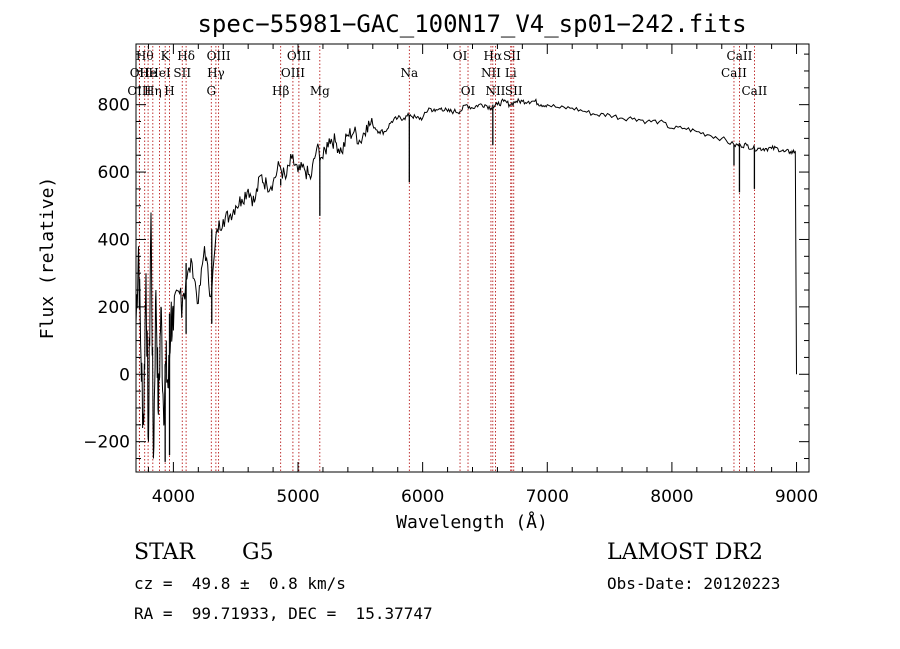 This screenshot has height=649, width=900. What do you see at coordinates (47, 258) in the screenshot?
I see `y-axis-label: Flux (relative)` at bounding box center [47, 258].